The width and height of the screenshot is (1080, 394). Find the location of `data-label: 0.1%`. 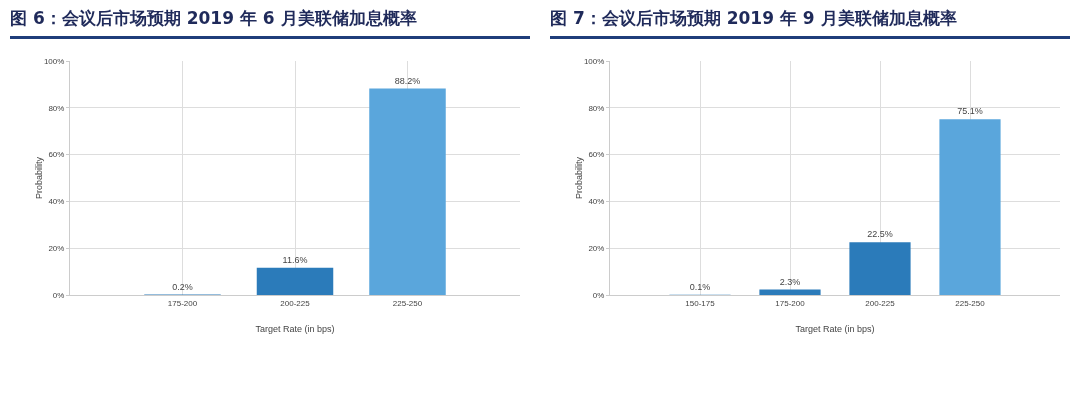

data-label: 0.1% is located at coordinates (700, 286).